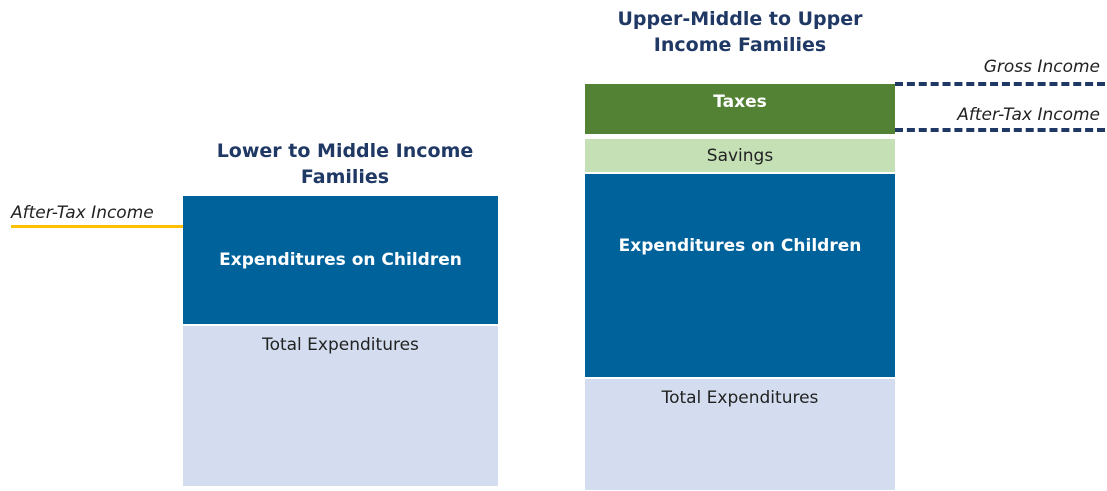 The width and height of the screenshot is (1107, 491). I want to click on after-tax-line, so click(1000, 130).